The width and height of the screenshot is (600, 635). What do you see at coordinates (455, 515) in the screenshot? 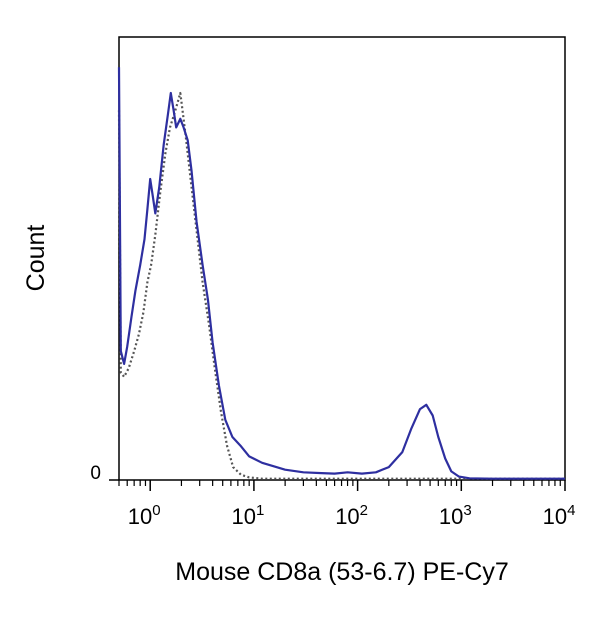
I see `x-tick-label: 10³` at bounding box center [455, 515].